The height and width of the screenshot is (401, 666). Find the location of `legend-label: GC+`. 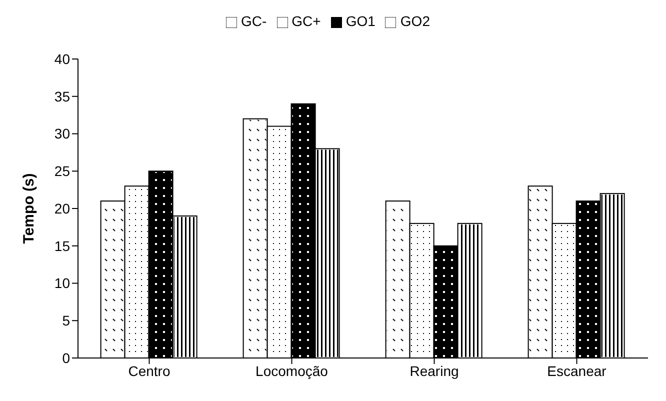

legend-label: GC+ is located at coordinates (306, 21).